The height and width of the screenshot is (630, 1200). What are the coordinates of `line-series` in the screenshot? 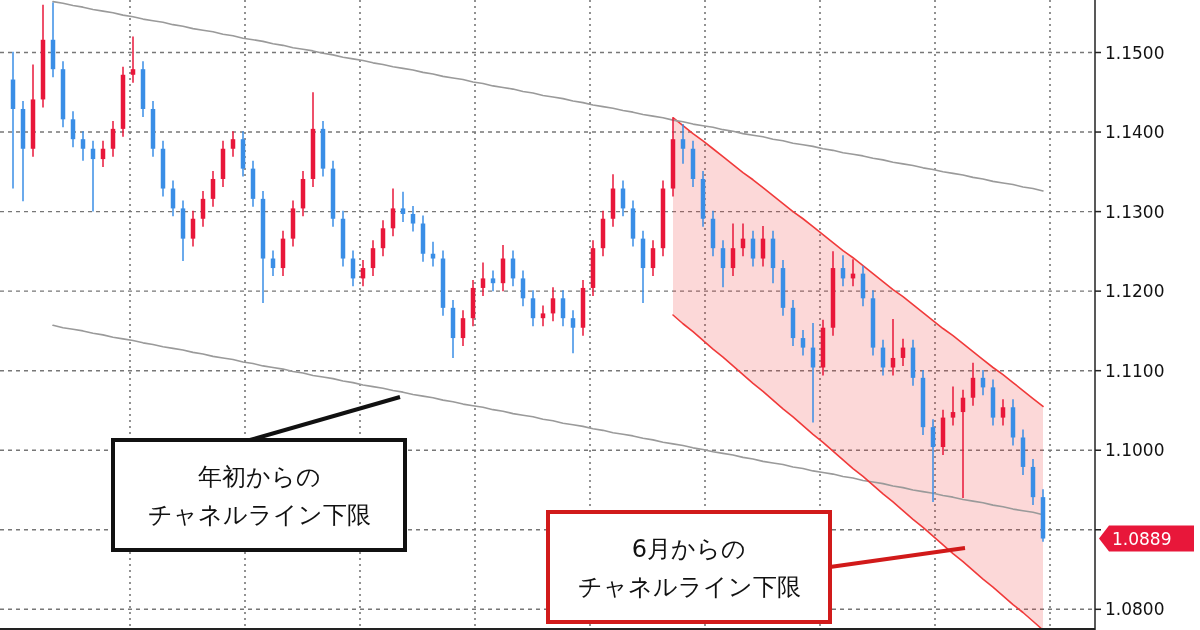 It's located at (858, 262).